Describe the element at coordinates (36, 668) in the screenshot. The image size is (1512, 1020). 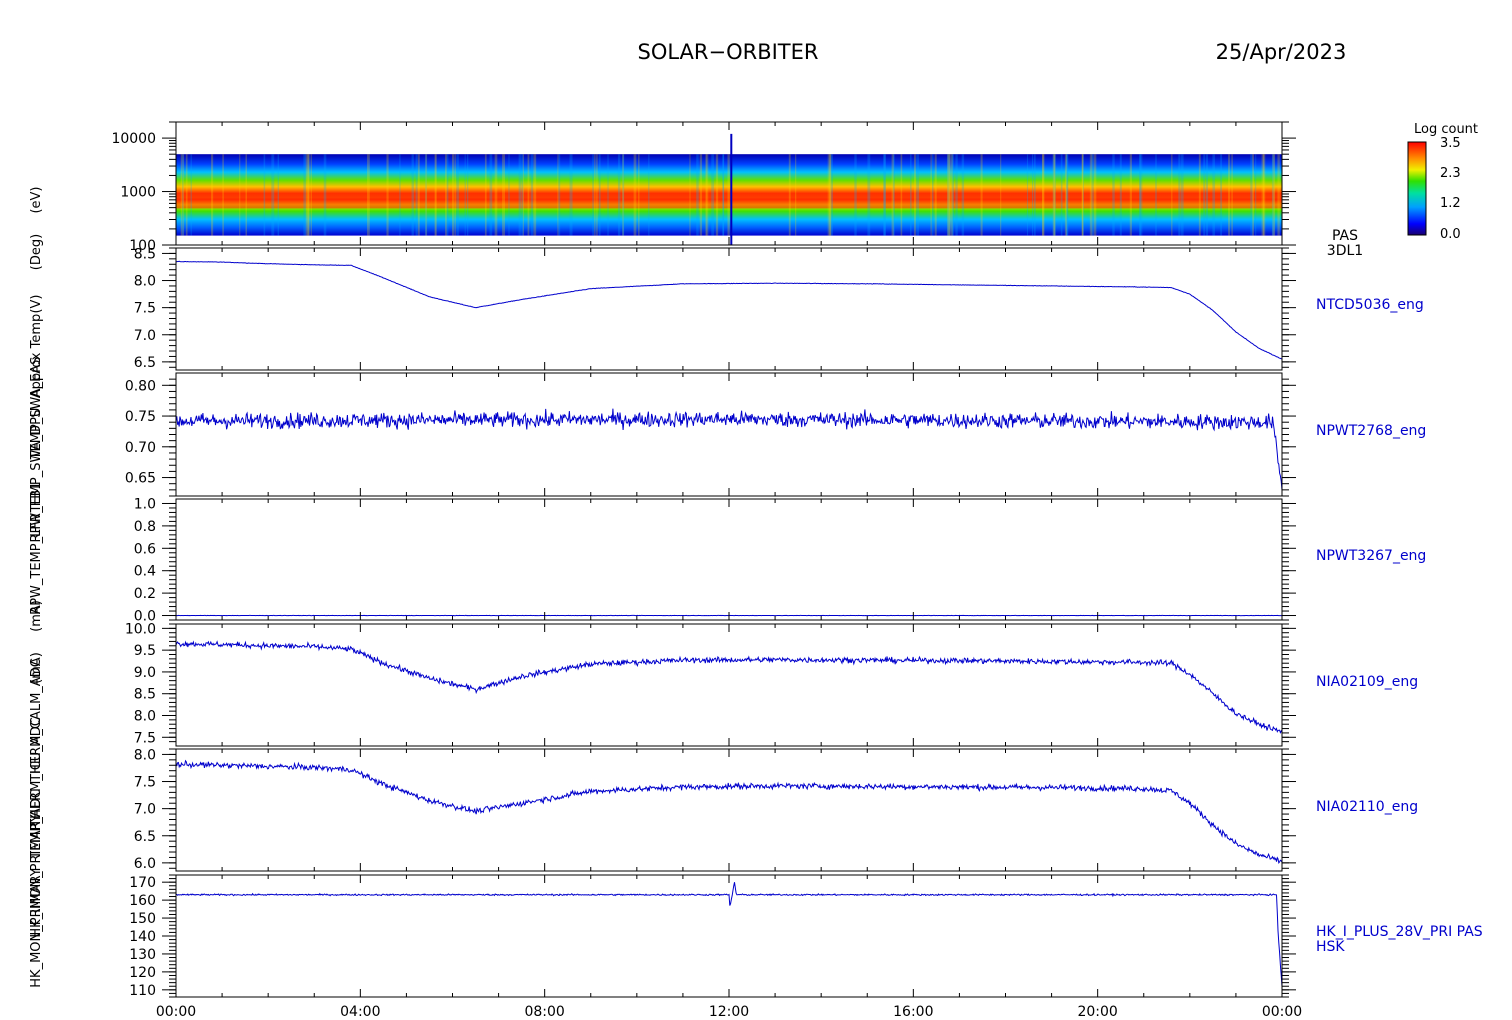
I see `y-axis-title: (mA)` at that location.